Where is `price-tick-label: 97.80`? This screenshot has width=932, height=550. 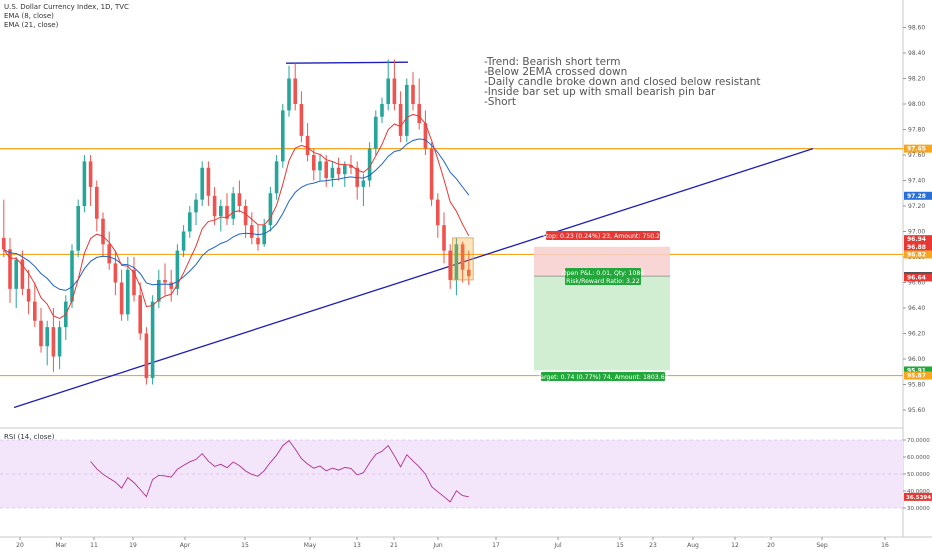 price-tick-label: 97.80 is located at coordinates (916, 130).